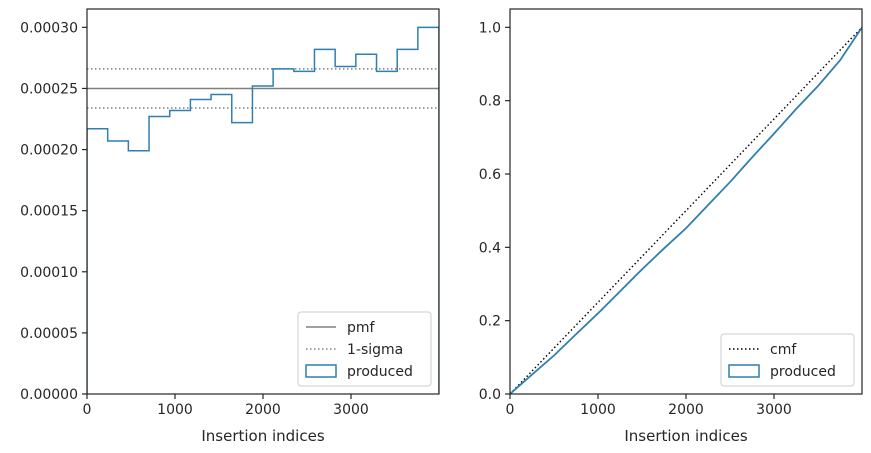  I want to click on y-tick-label: 0.00000, so click(49, 395).